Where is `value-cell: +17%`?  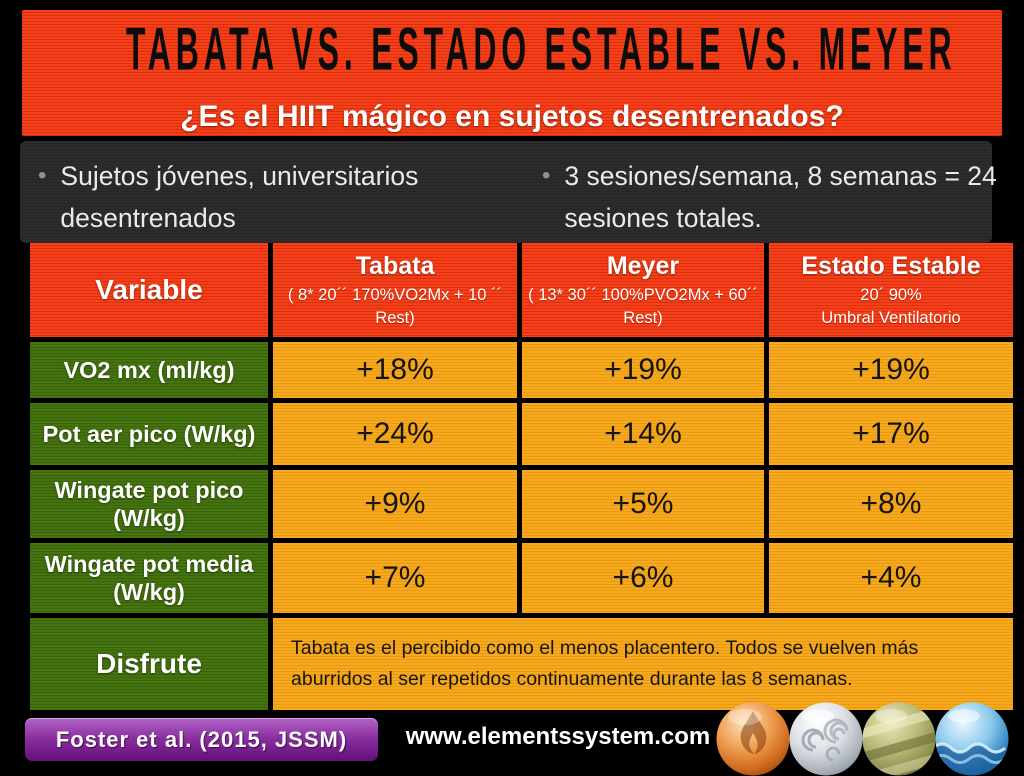 value-cell: +17% is located at coordinates (891, 434).